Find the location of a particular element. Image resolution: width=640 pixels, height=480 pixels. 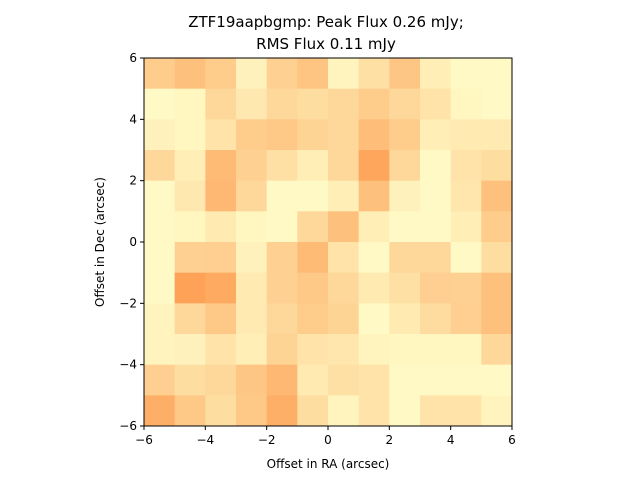

x-tick-label: −4 is located at coordinates (205, 440).